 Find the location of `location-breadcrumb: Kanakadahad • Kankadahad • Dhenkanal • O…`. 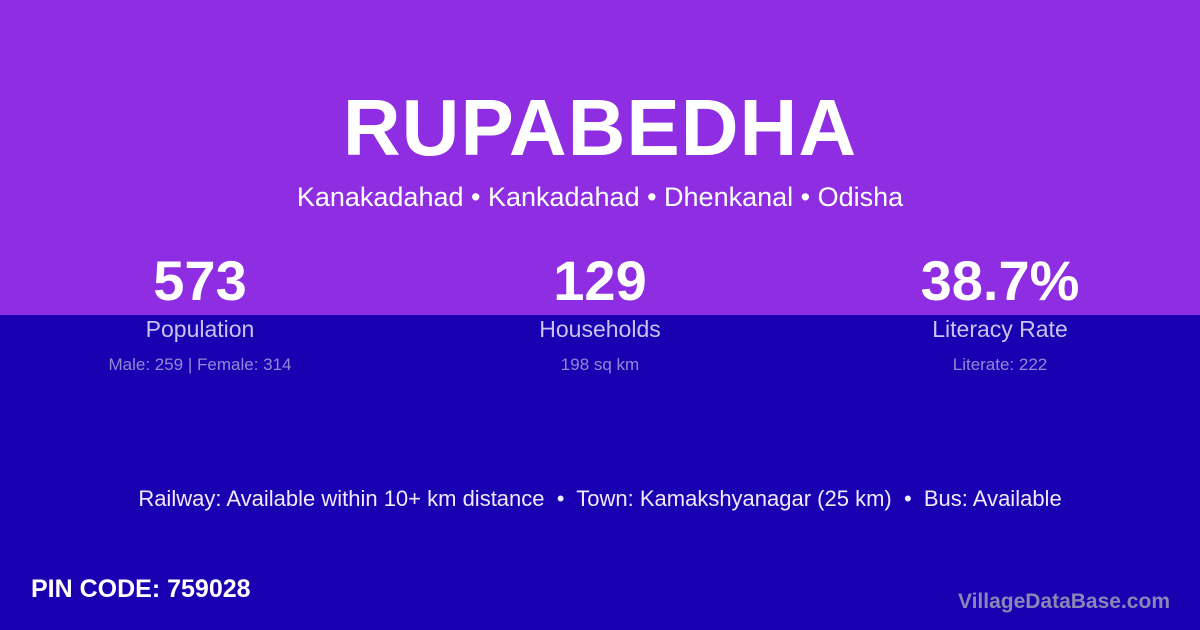

location-breadcrumb: Kanakadahad • Kankadahad • Dhenkanal • O… is located at coordinates (600, 197).